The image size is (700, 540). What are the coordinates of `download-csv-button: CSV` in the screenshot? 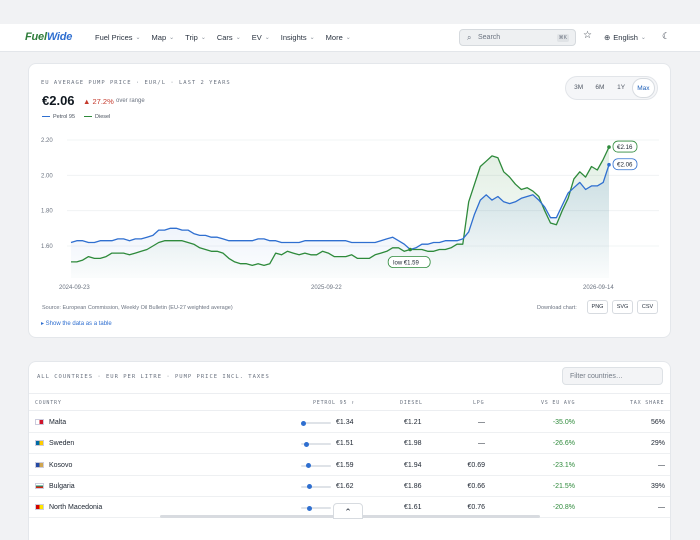 It's located at (647, 307).